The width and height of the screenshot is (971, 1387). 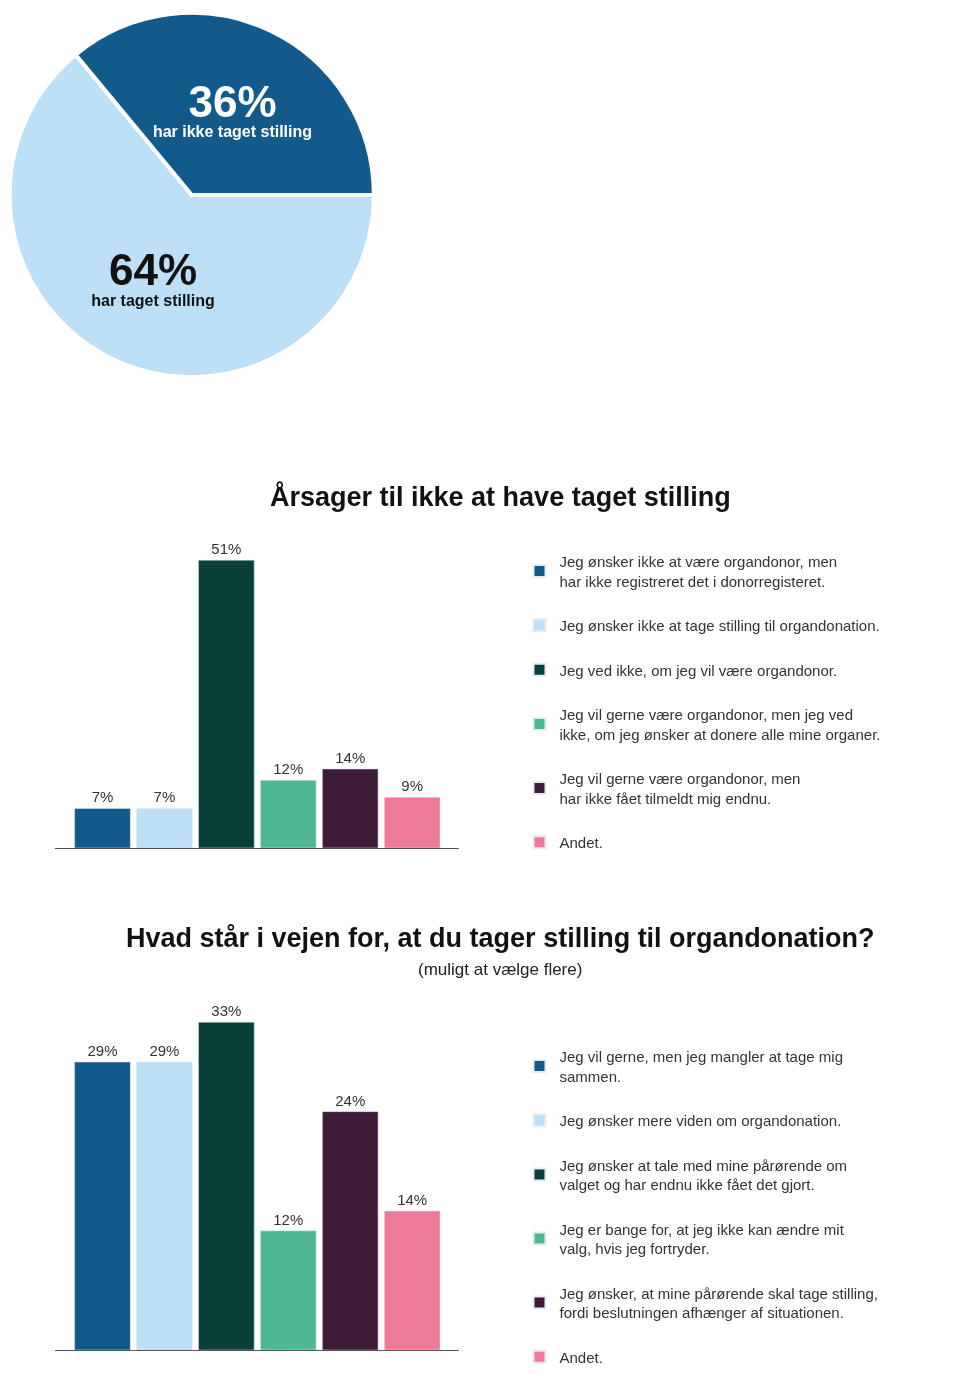 I want to click on data-label: 51%, so click(x=226, y=549).